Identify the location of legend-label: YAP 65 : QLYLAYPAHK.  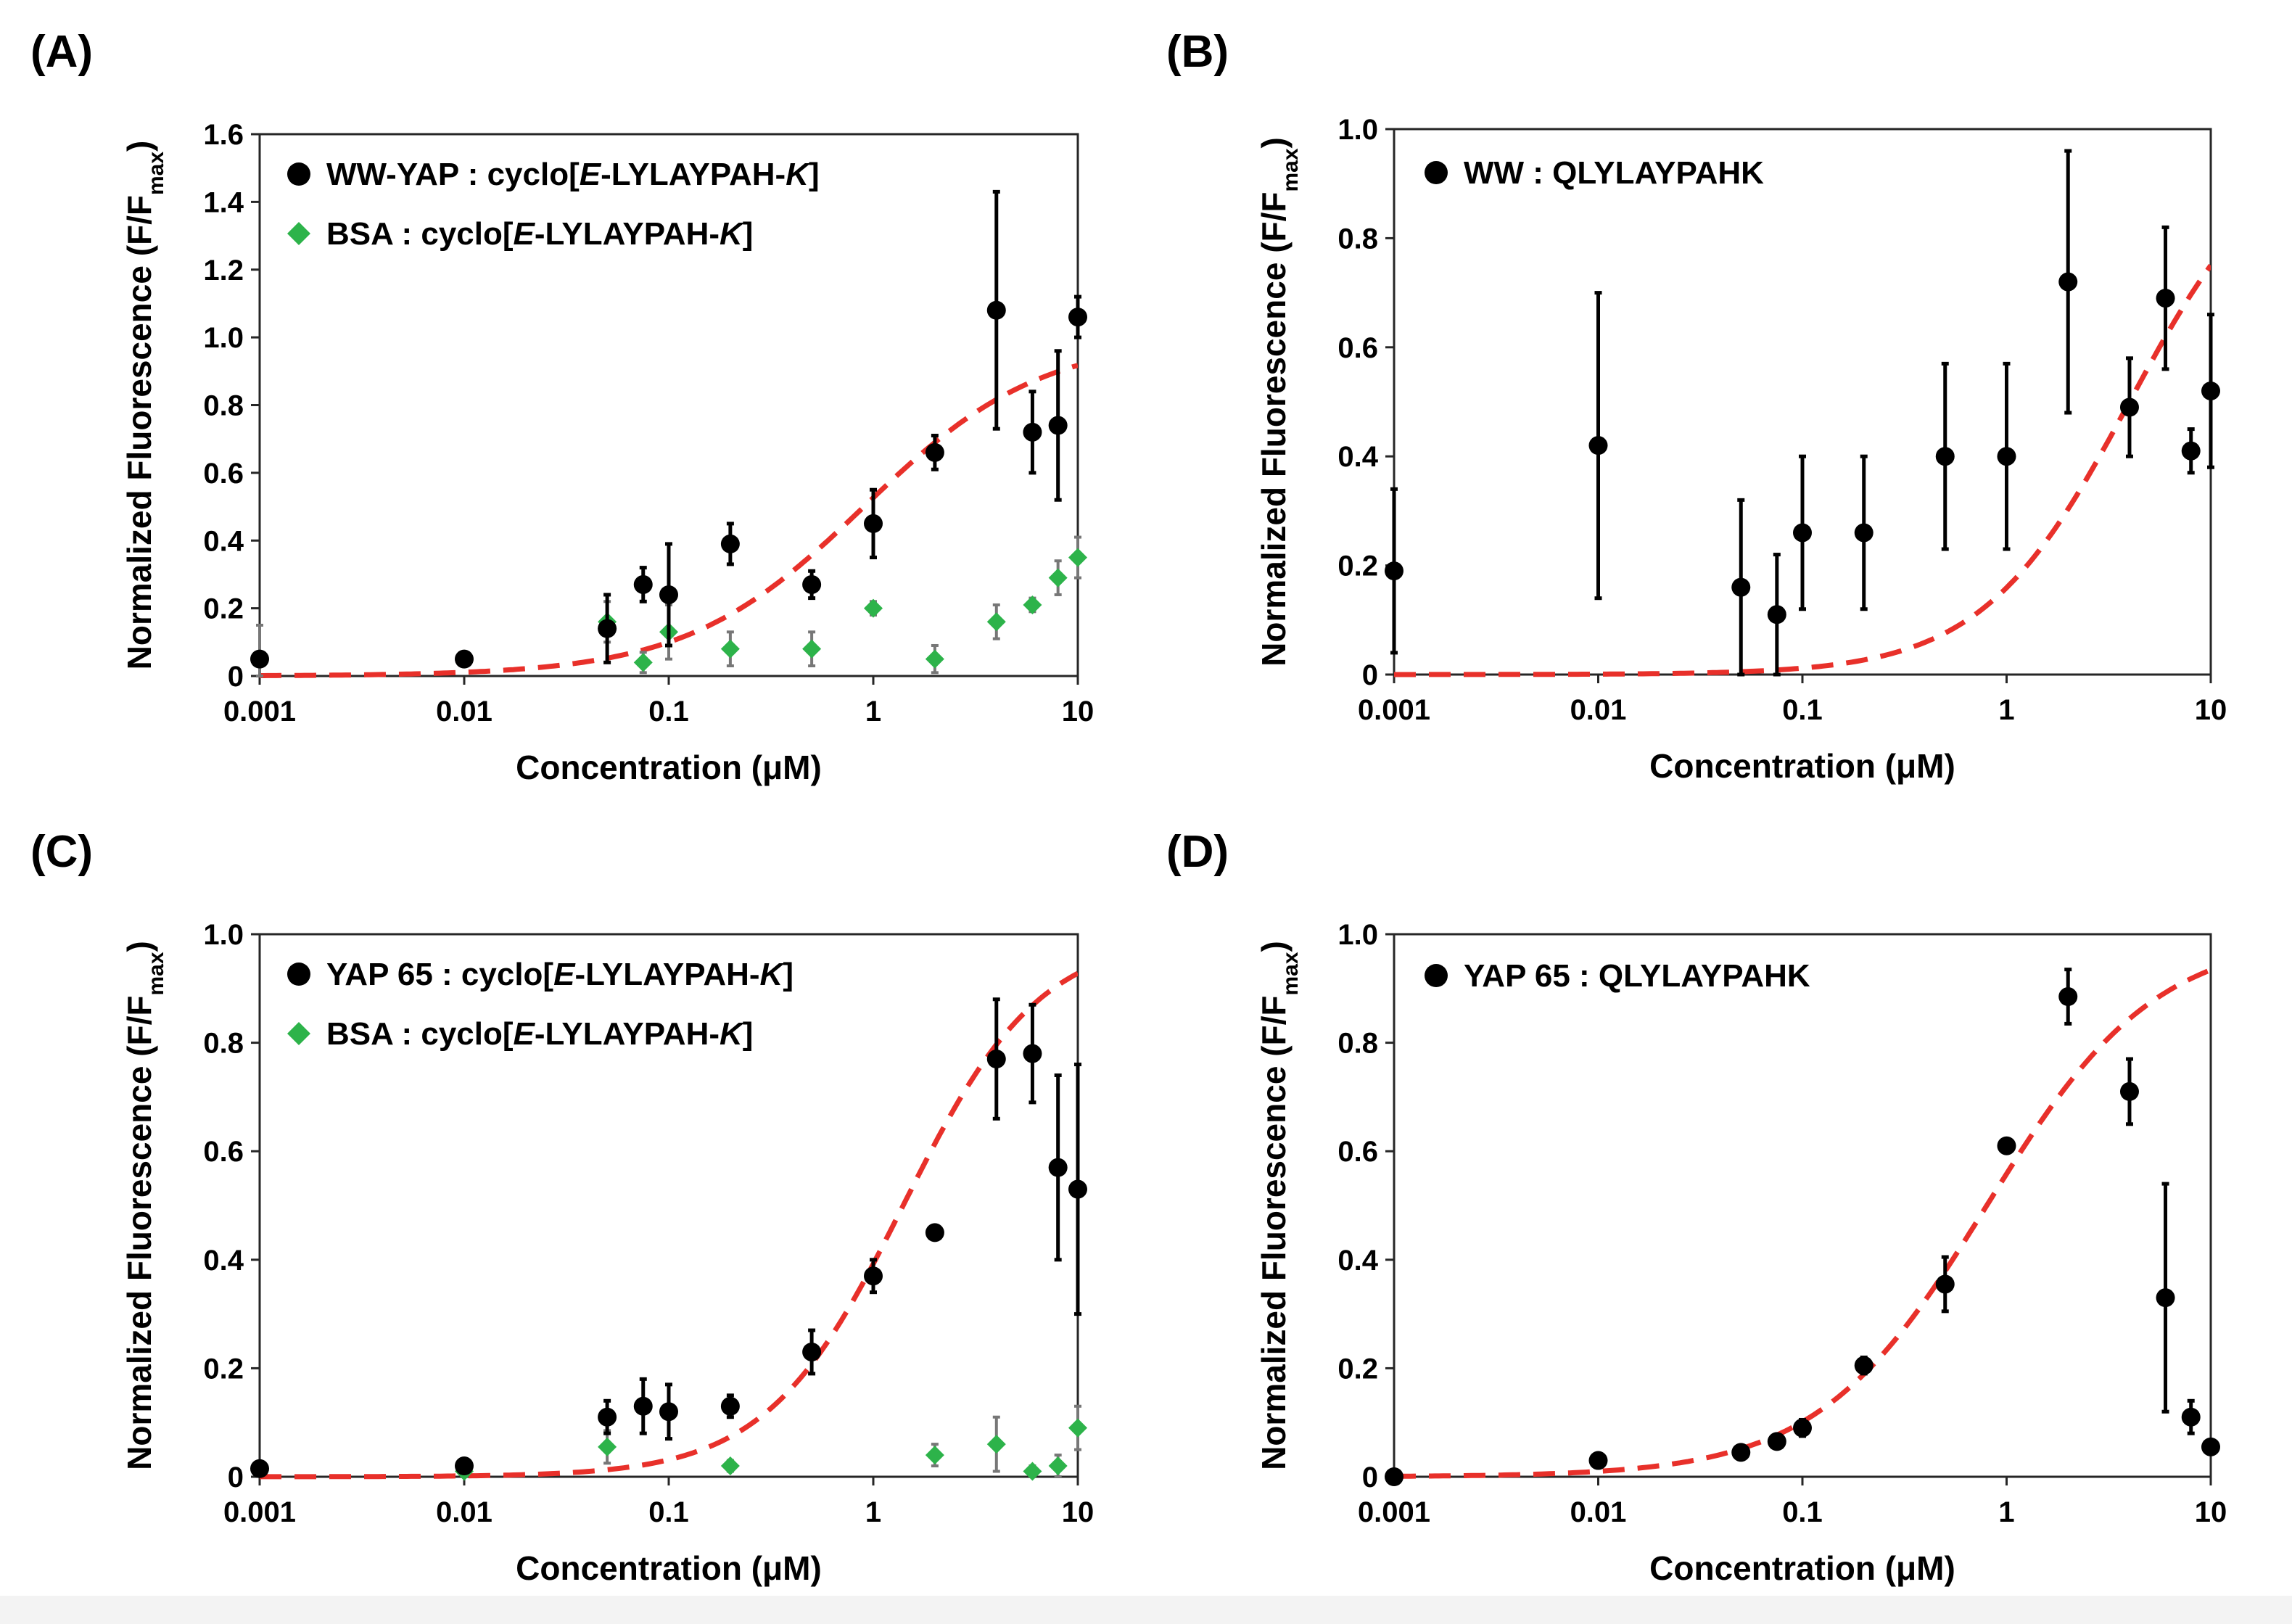
(1637, 976).